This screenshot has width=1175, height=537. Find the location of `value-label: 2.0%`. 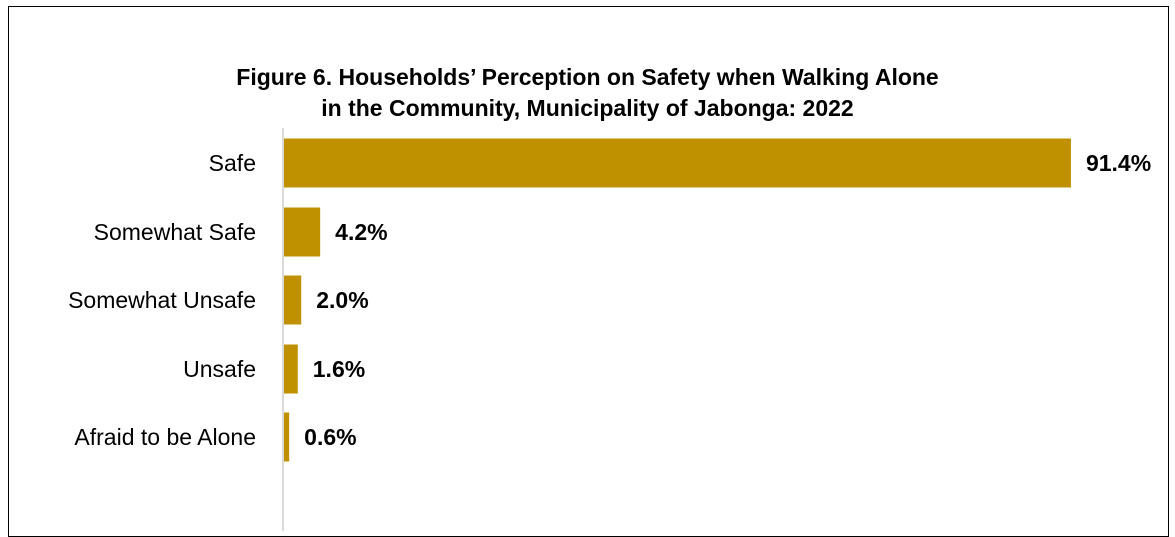

value-label: 2.0% is located at coordinates (342, 300).